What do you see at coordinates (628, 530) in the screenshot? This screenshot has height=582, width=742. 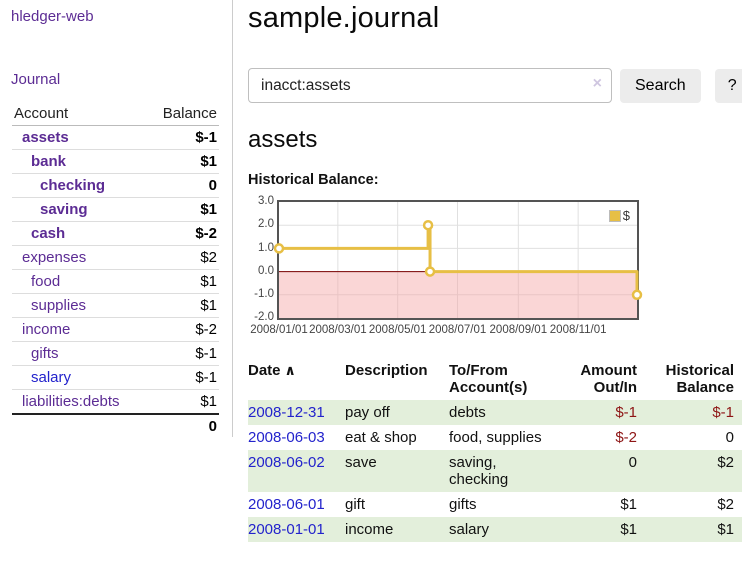 I see `register-amount-cell: $1` at bounding box center [628, 530].